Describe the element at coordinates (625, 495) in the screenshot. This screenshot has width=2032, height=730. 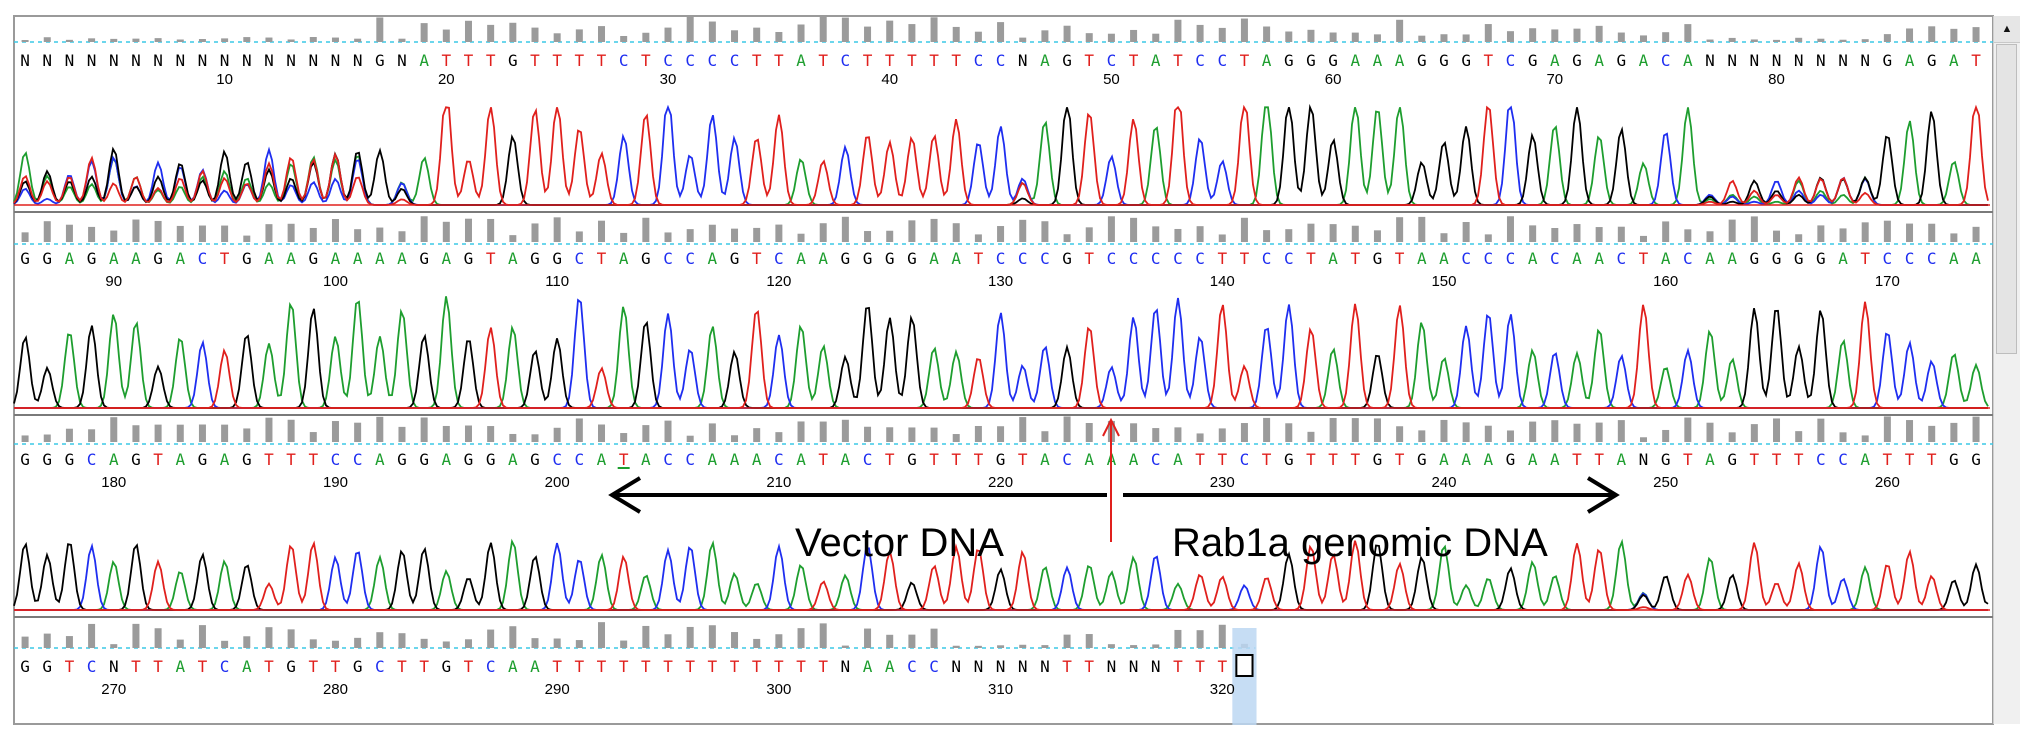
I see `vector-arrow-head` at that location.